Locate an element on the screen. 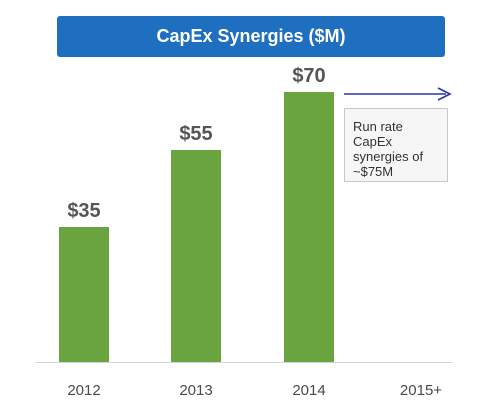  run-rate-annotation: Run rate CapEx synergies of ~$75M is located at coordinates (396, 145).